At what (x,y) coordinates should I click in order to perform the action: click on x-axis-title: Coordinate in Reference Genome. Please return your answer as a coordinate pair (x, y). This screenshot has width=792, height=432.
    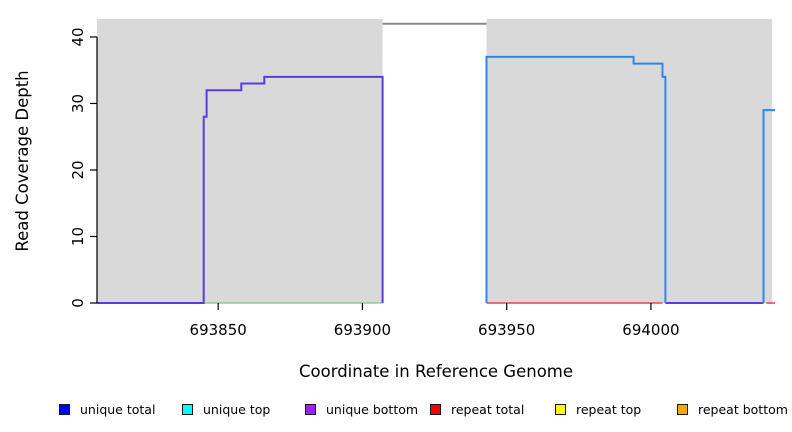
    Looking at the image, I should click on (436, 371).